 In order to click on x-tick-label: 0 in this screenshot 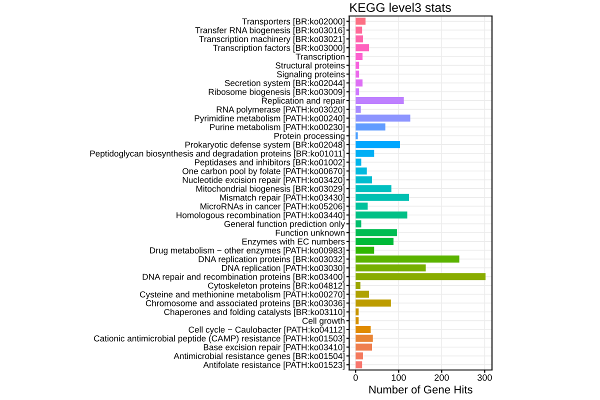, I will do `click(355, 377)`.